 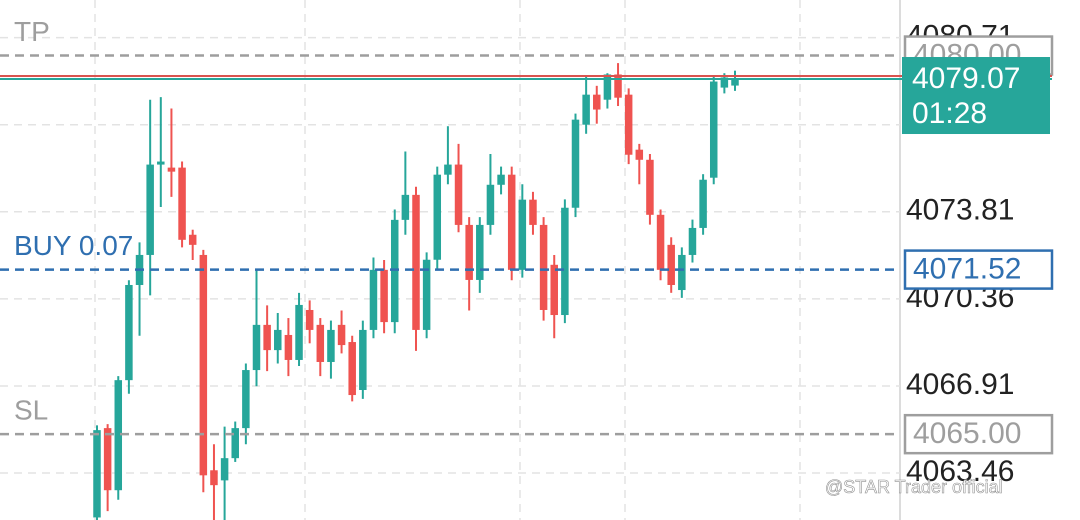 I want to click on y-tick-label: 4063.46, so click(x=960, y=471).